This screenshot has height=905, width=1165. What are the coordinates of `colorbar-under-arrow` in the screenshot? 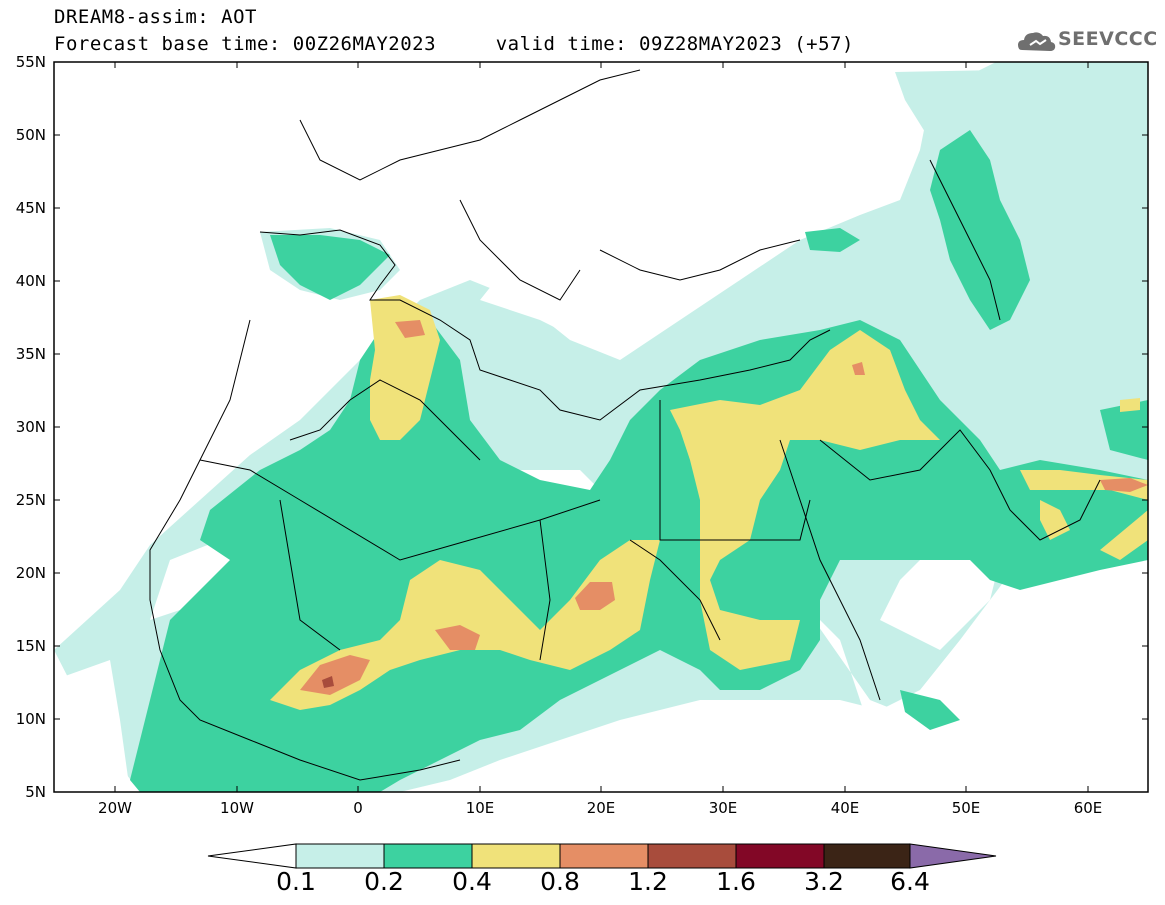 It's located at (252, 856).